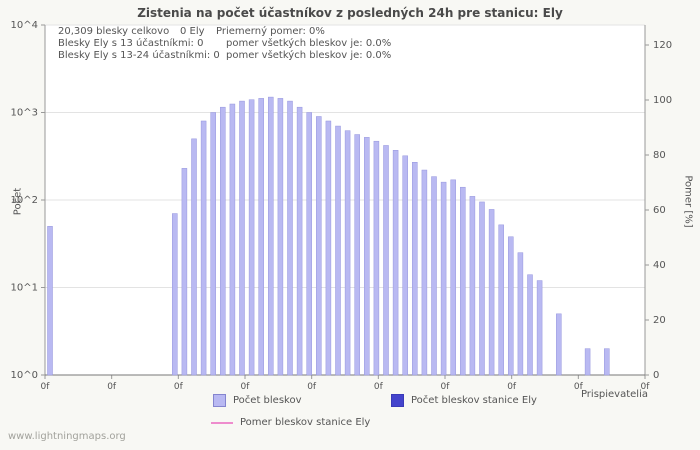 The height and width of the screenshot is (450, 700). What do you see at coordinates (219, 400) in the screenshot?
I see `legend-swatch-count` at bounding box center [219, 400].